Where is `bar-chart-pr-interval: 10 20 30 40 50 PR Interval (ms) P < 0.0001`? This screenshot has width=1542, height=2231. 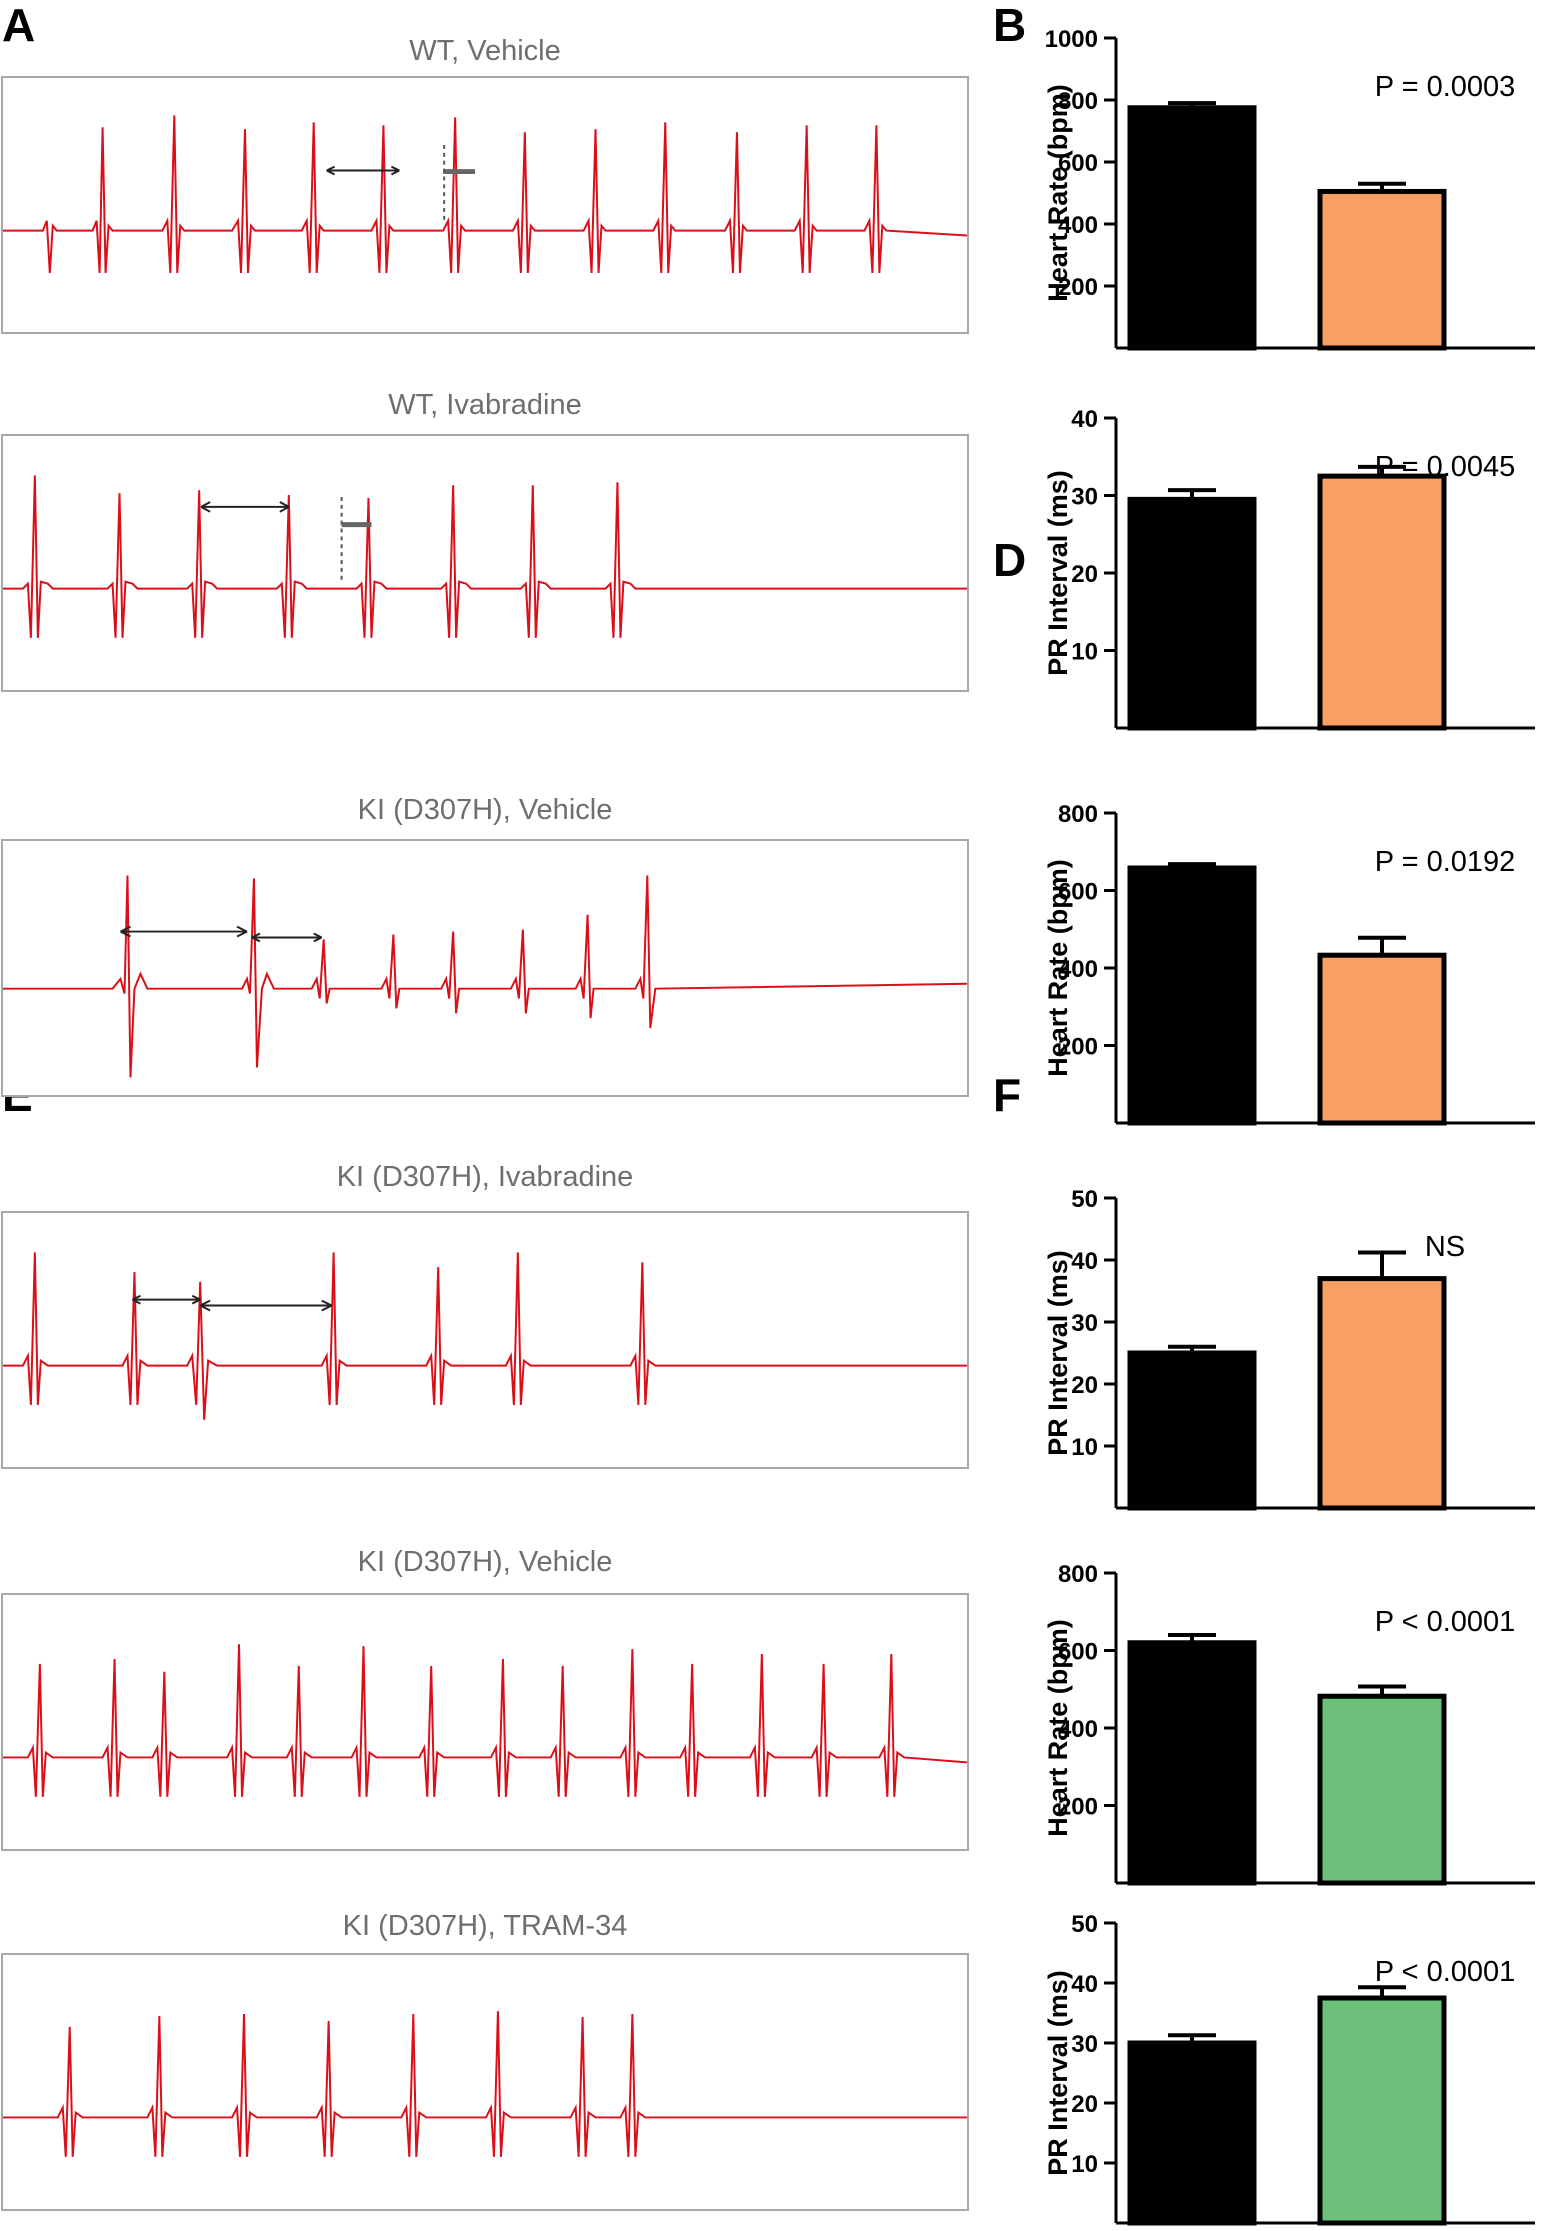 bar-chart-pr-interval: 10 20 30 40 50 PR Interval (ms) P < 0.0001 is located at coordinates (1286, 2068).